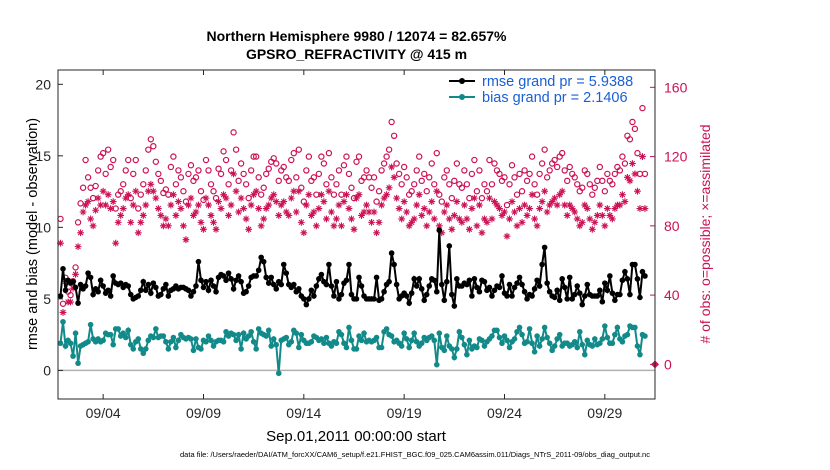 Image resolution: width=830 pixels, height=470 pixels. I want to click on y-right-tick-label: 40, so click(672, 295).